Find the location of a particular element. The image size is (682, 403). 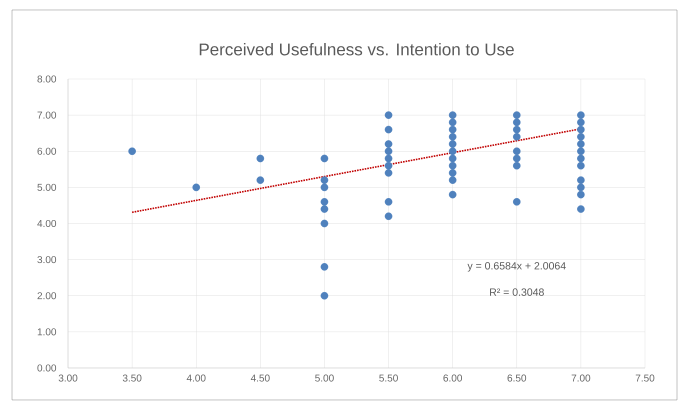

x-tick-label: 5.50 is located at coordinates (388, 378).